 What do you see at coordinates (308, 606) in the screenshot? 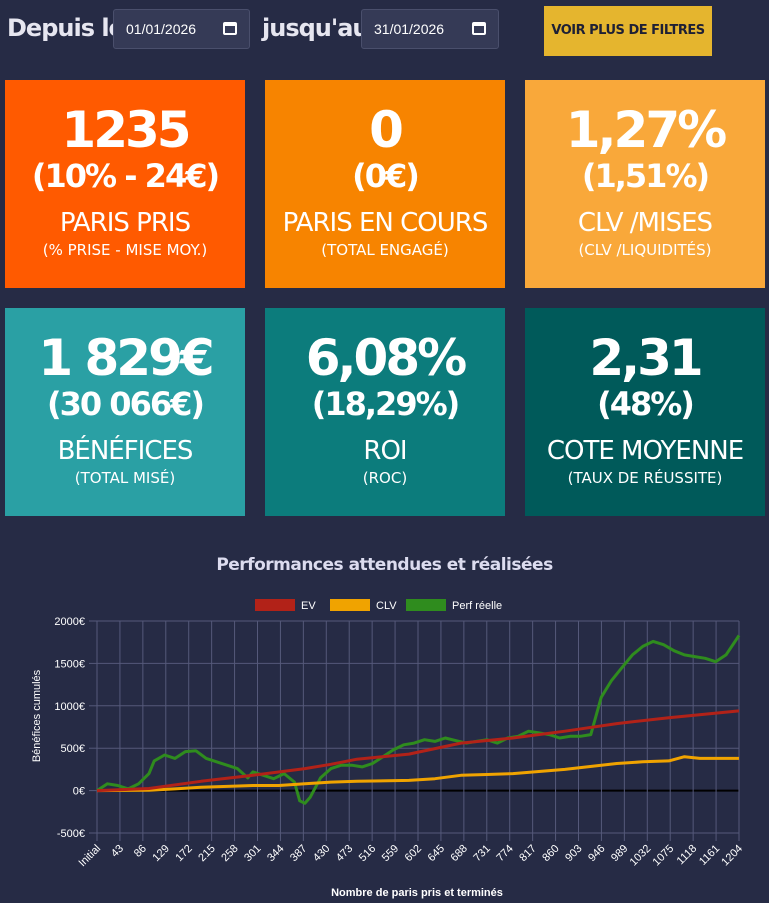
I see `legend-label: EV` at bounding box center [308, 606].